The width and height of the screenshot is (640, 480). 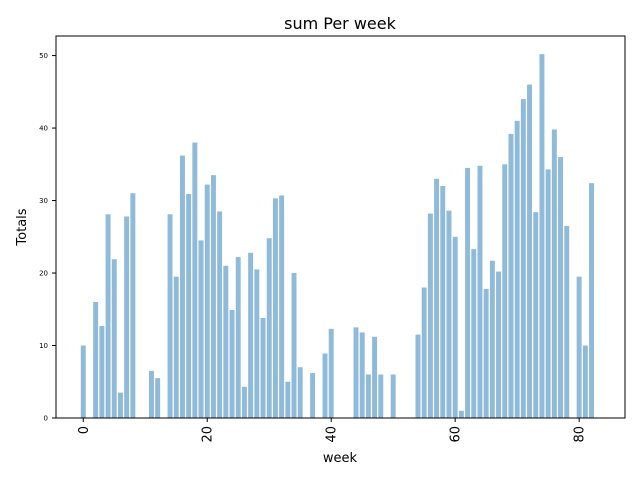 What do you see at coordinates (340, 458) in the screenshot?
I see `x-axis-label: week` at bounding box center [340, 458].